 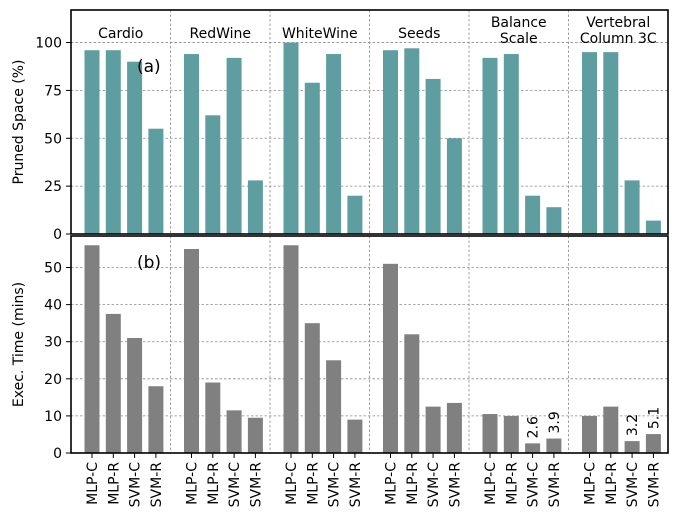 What do you see at coordinates (618, 23) in the screenshot?
I see `group-label: Vertebral` at bounding box center [618, 23].